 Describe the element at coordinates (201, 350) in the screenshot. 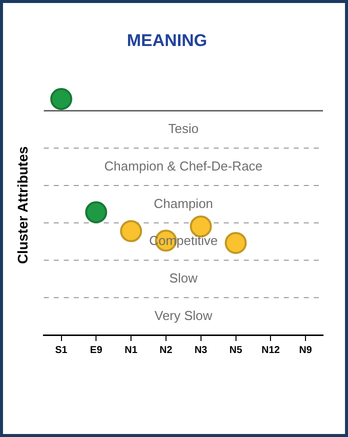

I see `x-tick-label: N3` at that location.